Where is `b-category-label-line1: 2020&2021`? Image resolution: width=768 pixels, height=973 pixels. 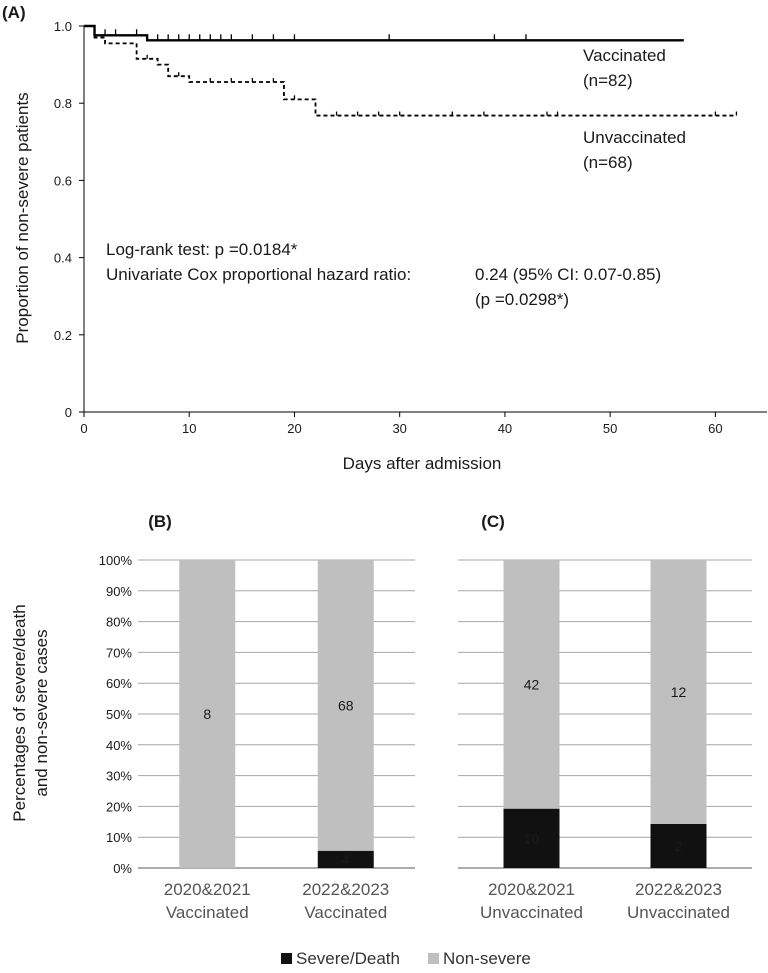
b-category-label-line1: 2020&2021 is located at coordinates (207, 889).